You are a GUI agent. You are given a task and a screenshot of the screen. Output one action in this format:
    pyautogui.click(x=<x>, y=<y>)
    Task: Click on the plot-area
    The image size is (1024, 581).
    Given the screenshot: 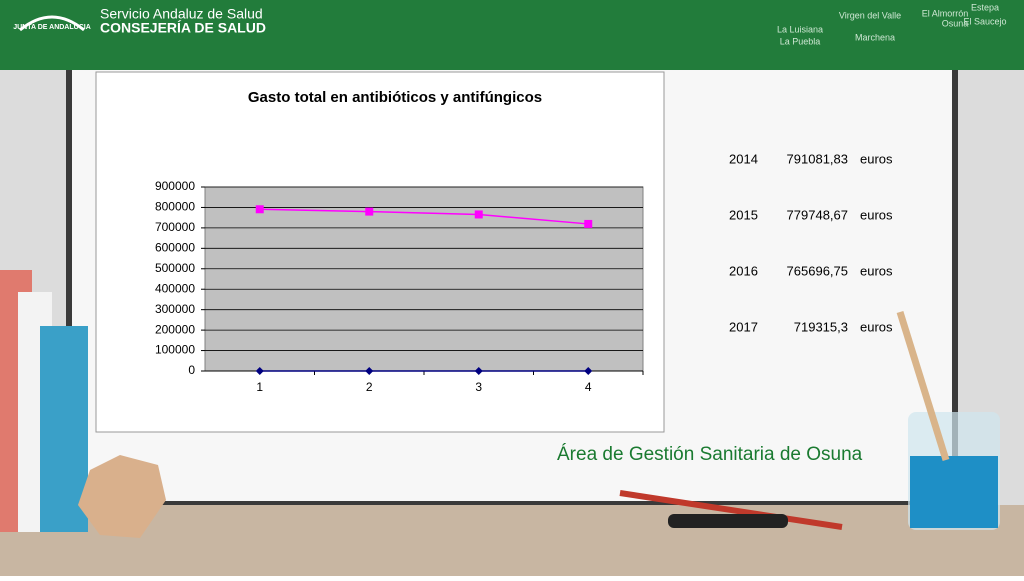 What is the action you would take?
    pyautogui.click(x=424, y=279)
    